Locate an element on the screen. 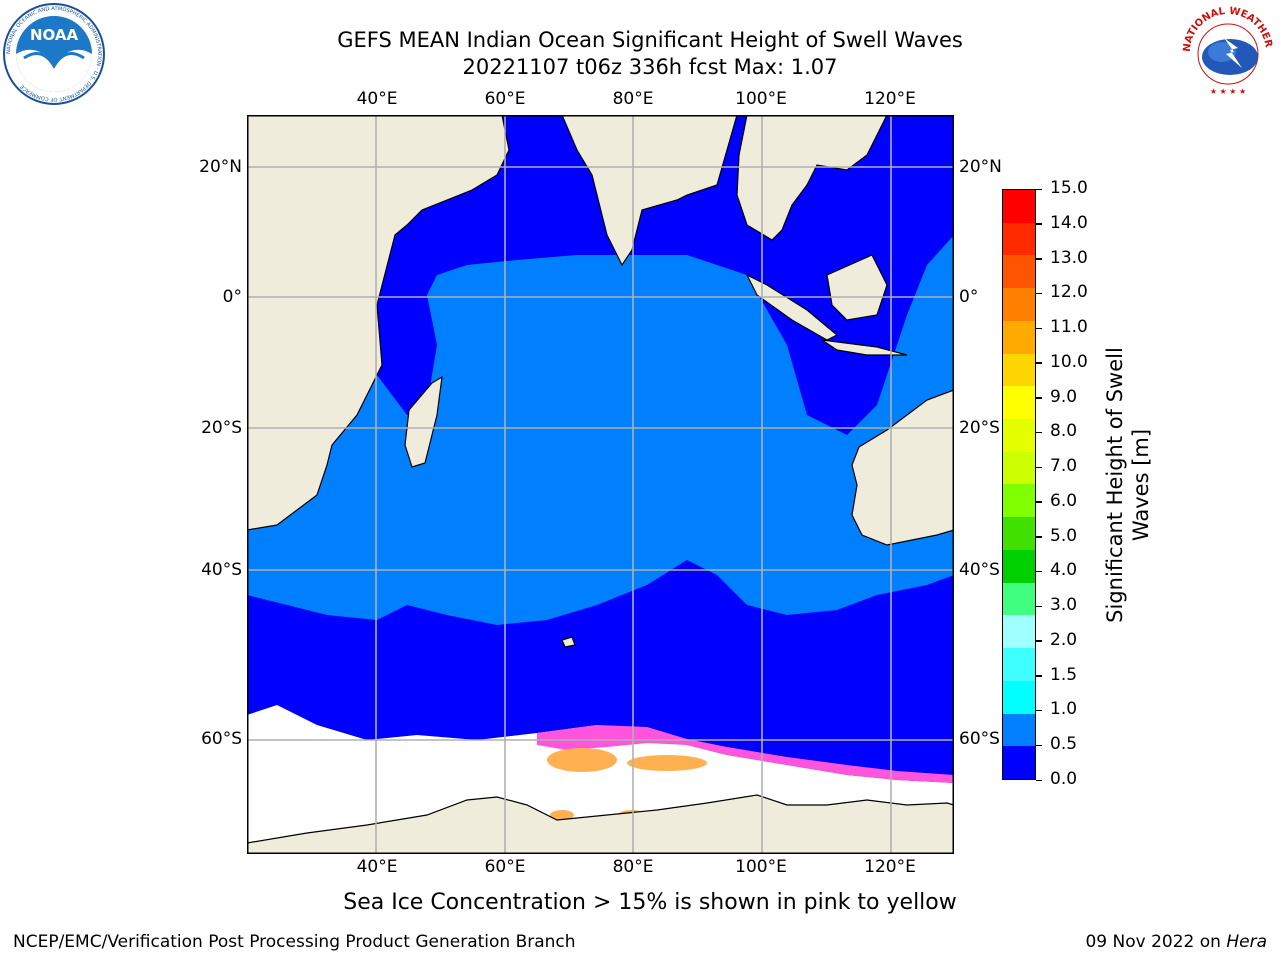 The height and width of the screenshot is (960, 1280). colorbar-tick-label: 13.0 is located at coordinates (1069, 257).